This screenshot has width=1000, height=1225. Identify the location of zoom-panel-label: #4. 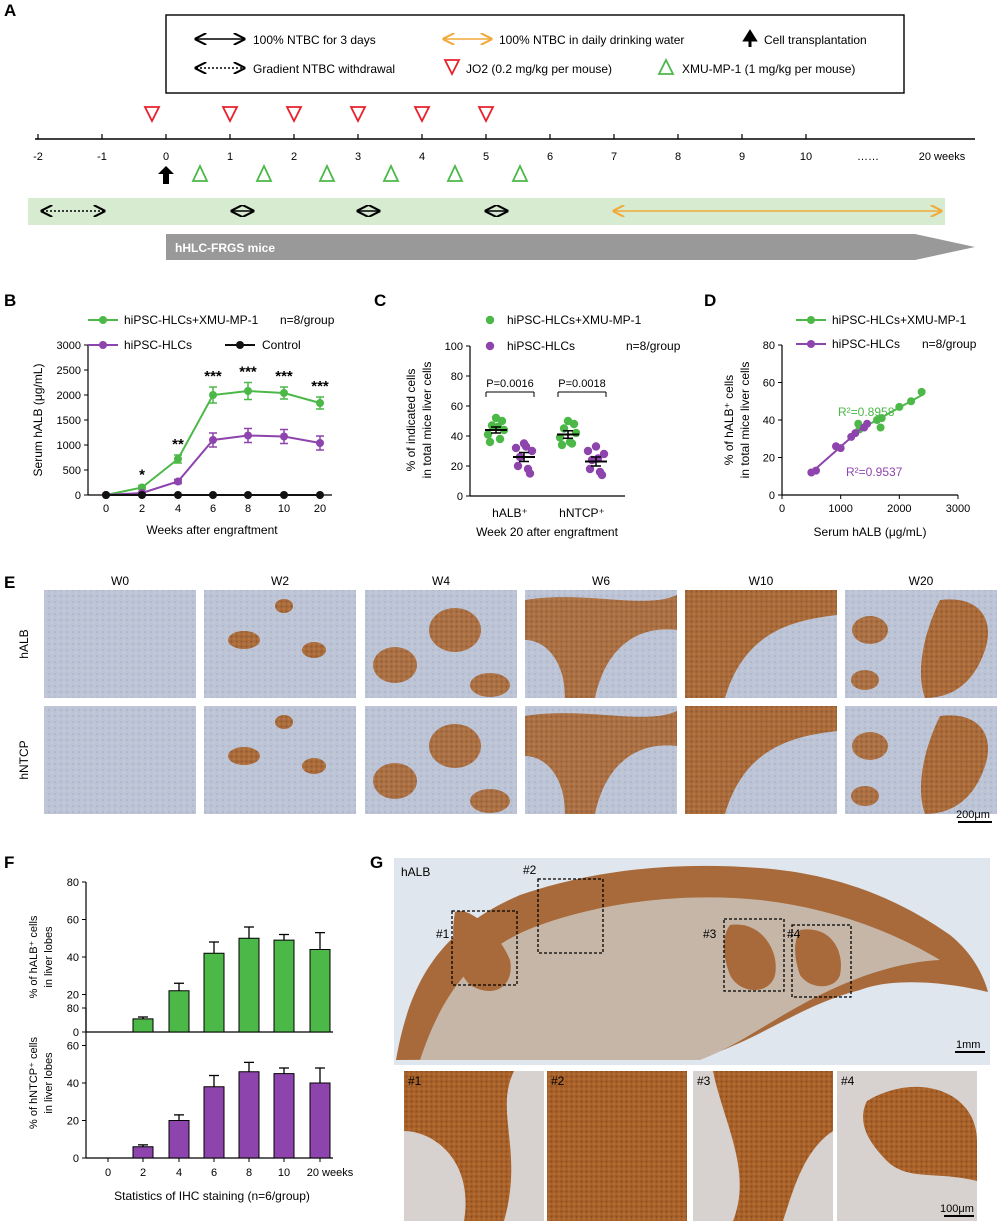
(848, 1081).